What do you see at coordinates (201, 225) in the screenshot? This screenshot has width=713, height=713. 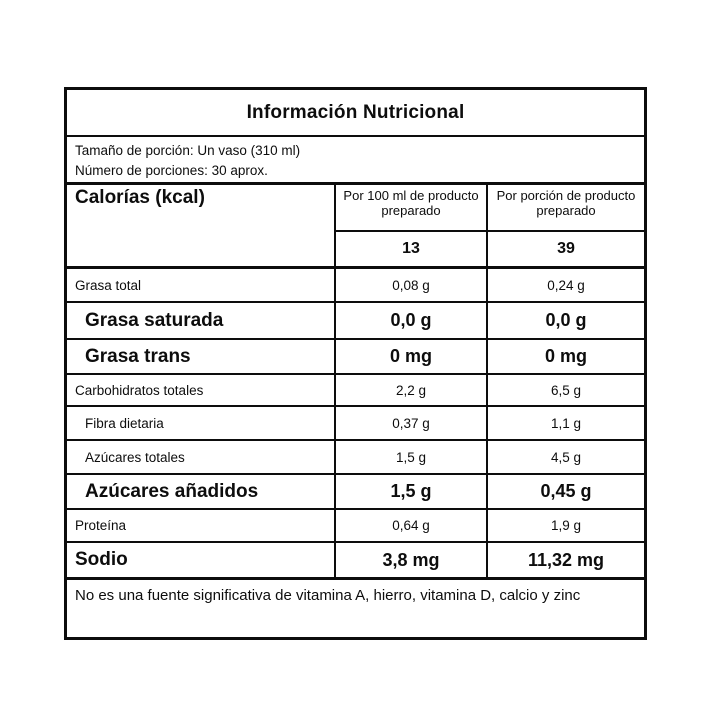 I see `calories-label: Calorías (kcal)` at bounding box center [201, 225].